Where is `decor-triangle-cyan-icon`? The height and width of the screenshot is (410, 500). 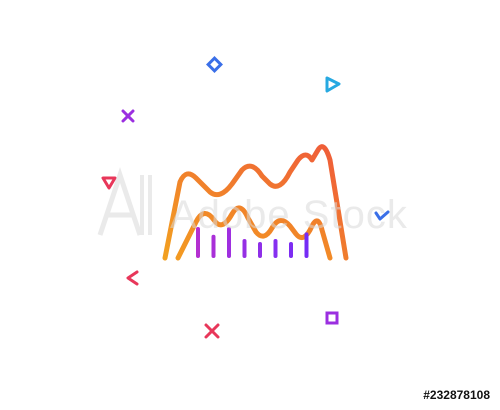
decor-triangle-cyan-icon is located at coordinates (333, 84).